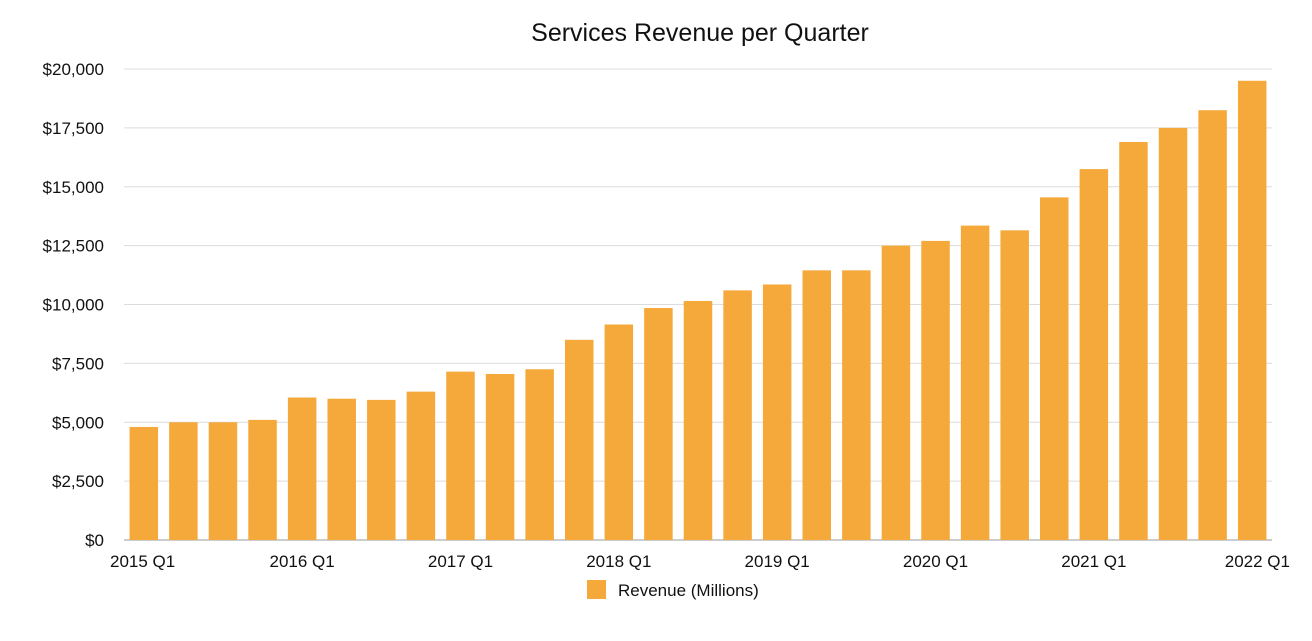  What do you see at coordinates (73, 246) in the screenshot?
I see `y-tick-label: $12,500` at bounding box center [73, 246].